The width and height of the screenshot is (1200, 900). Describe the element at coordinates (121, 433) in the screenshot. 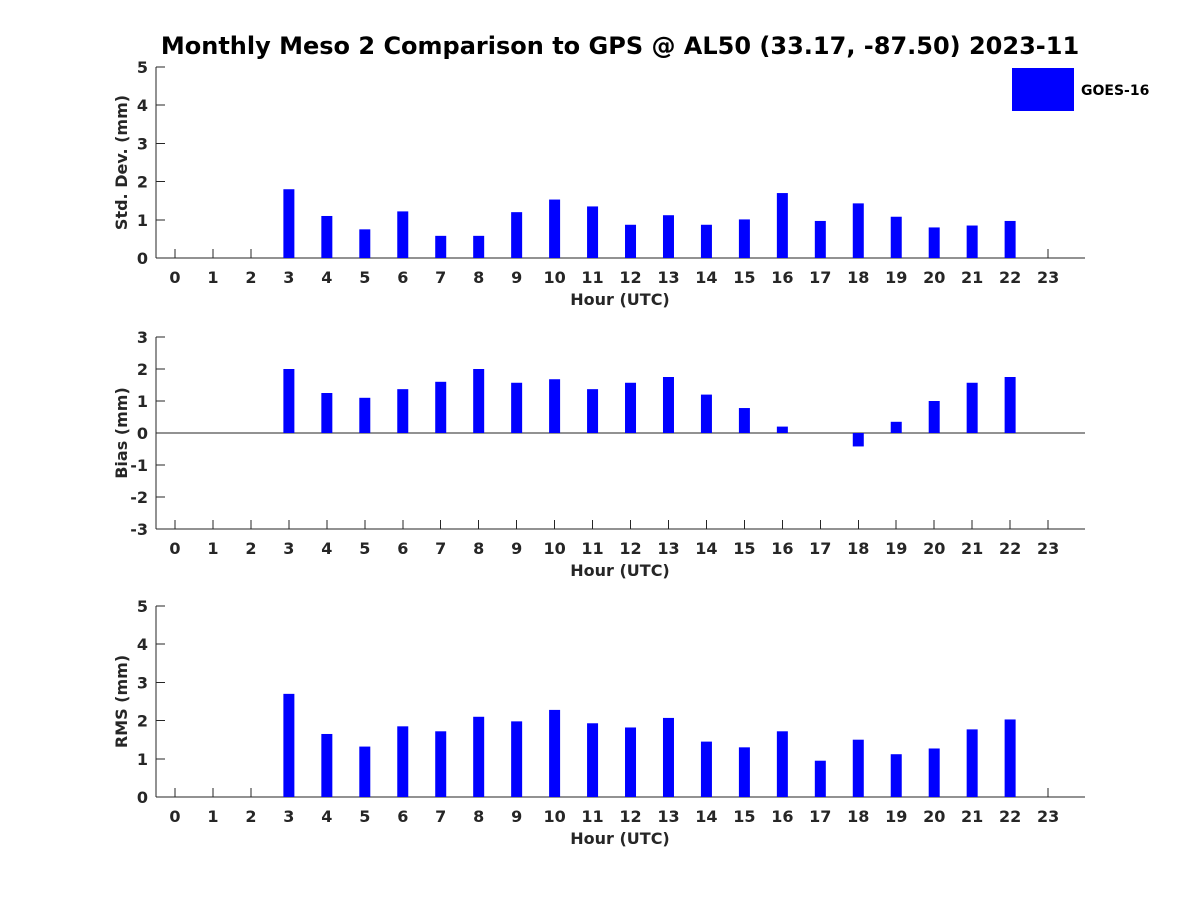

I see `y-axis-label: Bias (mm)` at that location.